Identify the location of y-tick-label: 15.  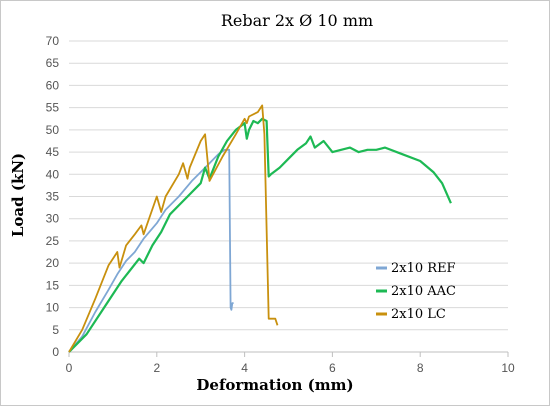
(53, 285).